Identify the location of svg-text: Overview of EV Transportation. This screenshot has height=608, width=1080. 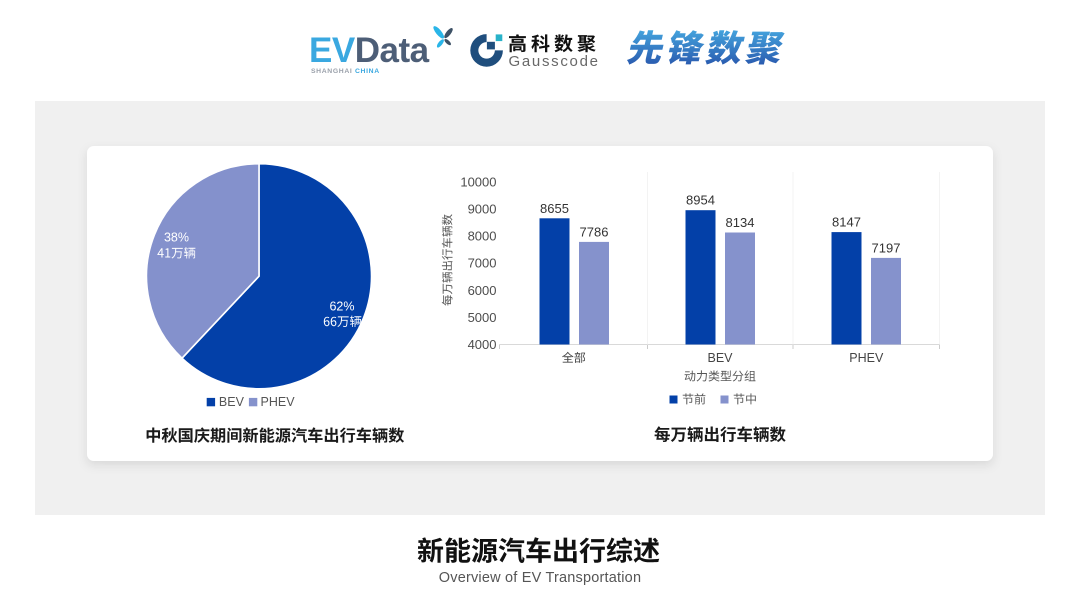
(540, 578).